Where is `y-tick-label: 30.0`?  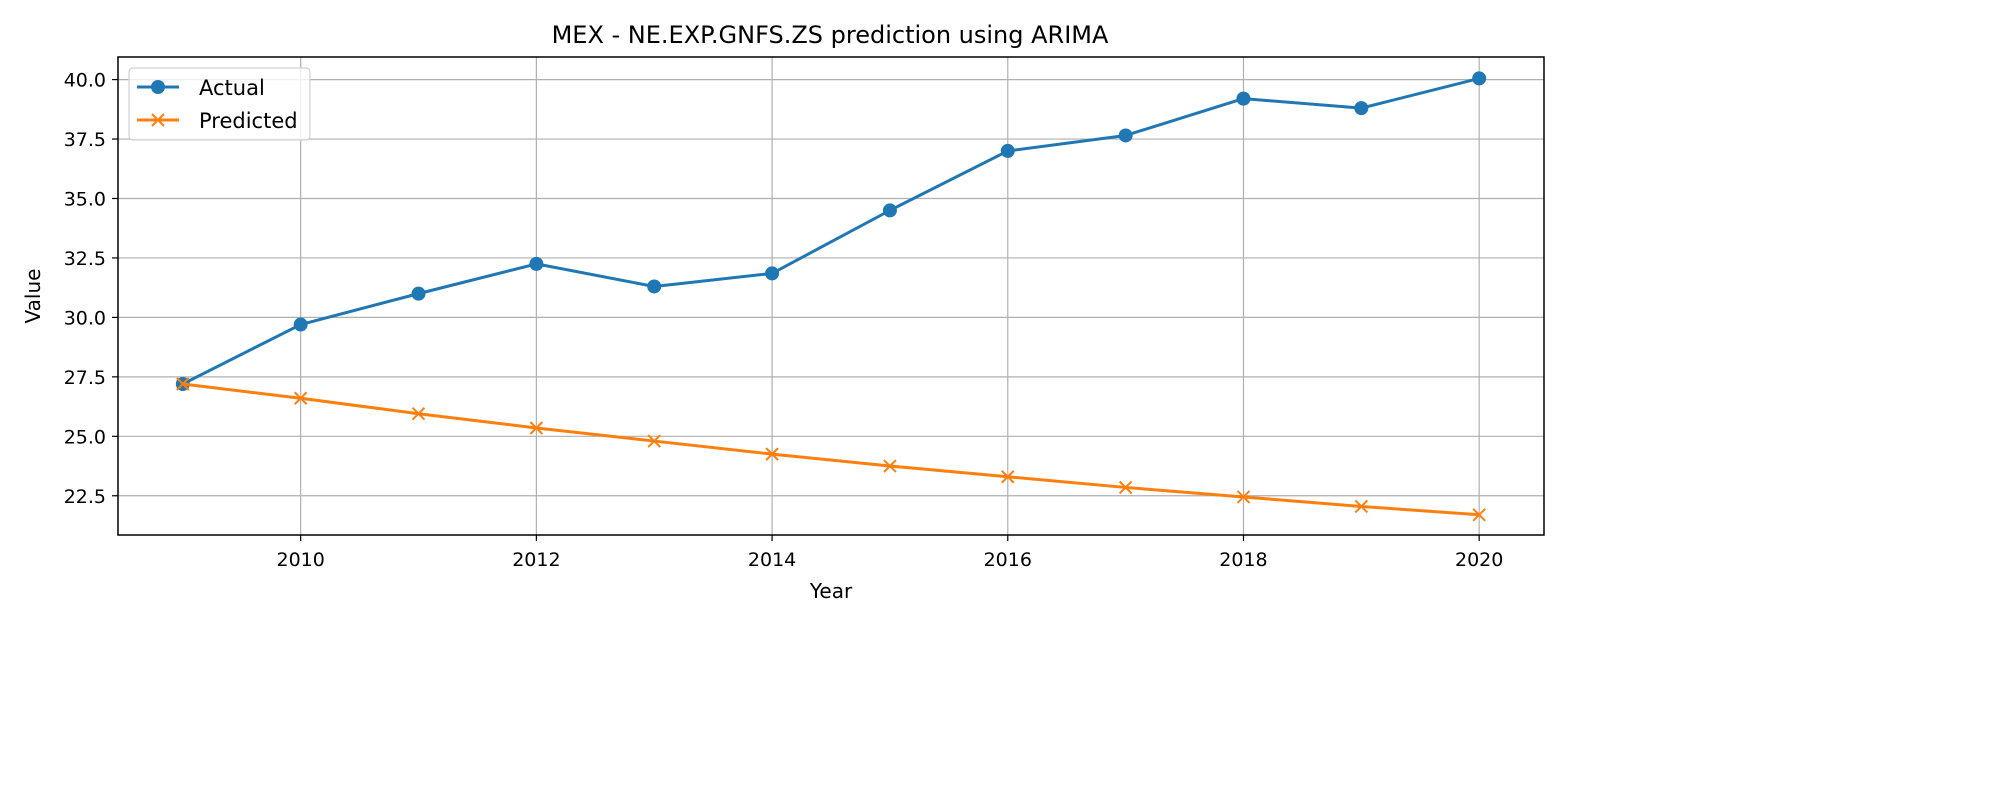
y-tick-label: 30.0 is located at coordinates (85, 318).